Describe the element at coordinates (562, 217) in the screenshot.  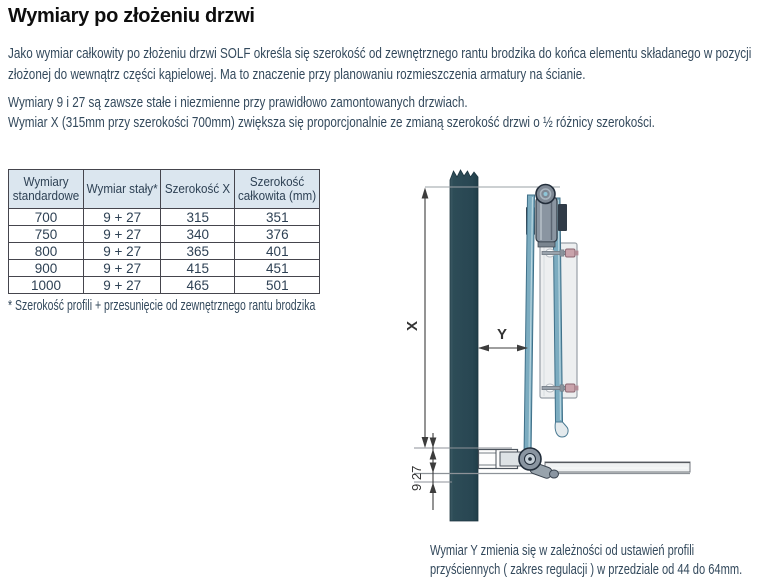
I see `glass-clamp-right` at that location.